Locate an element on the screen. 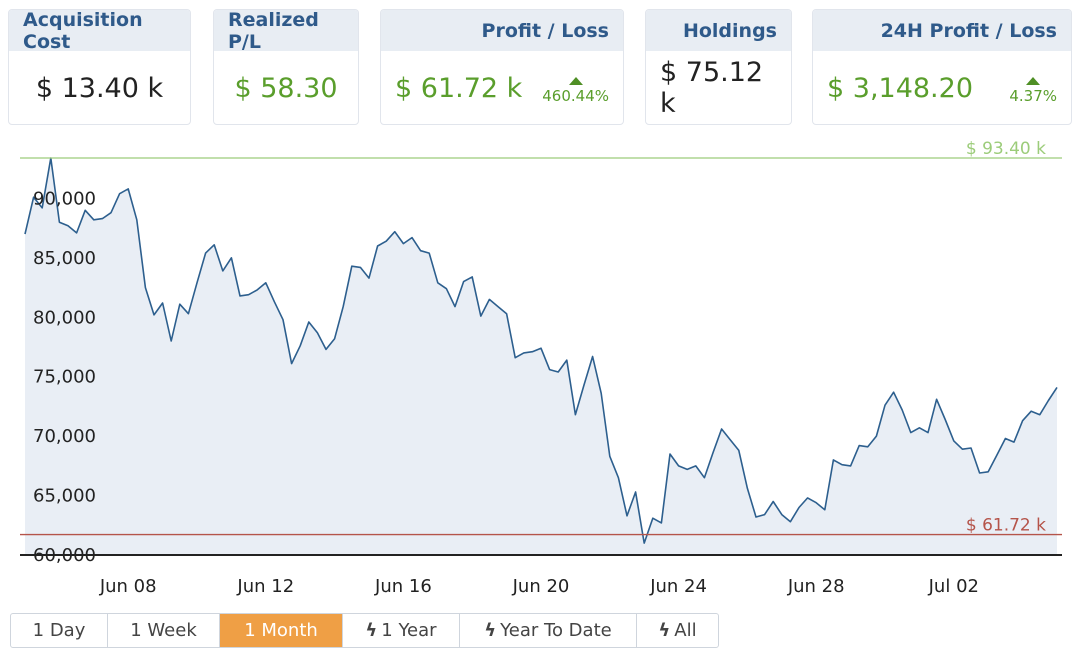 The image size is (1080, 660). card-value: $ 75.12 k is located at coordinates (712, 88).